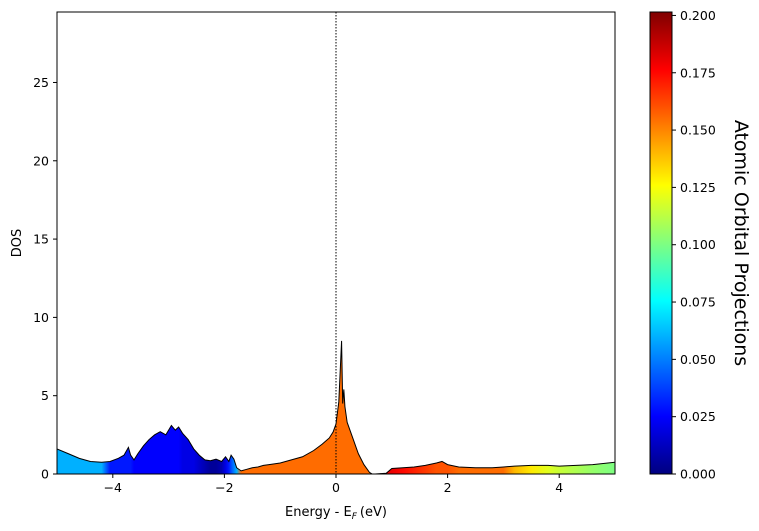 The width and height of the screenshot is (759, 531). Describe the element at coordinates (698, 416) in the screenshot. I see `colorbar-tick-label: 0.025` at that location.